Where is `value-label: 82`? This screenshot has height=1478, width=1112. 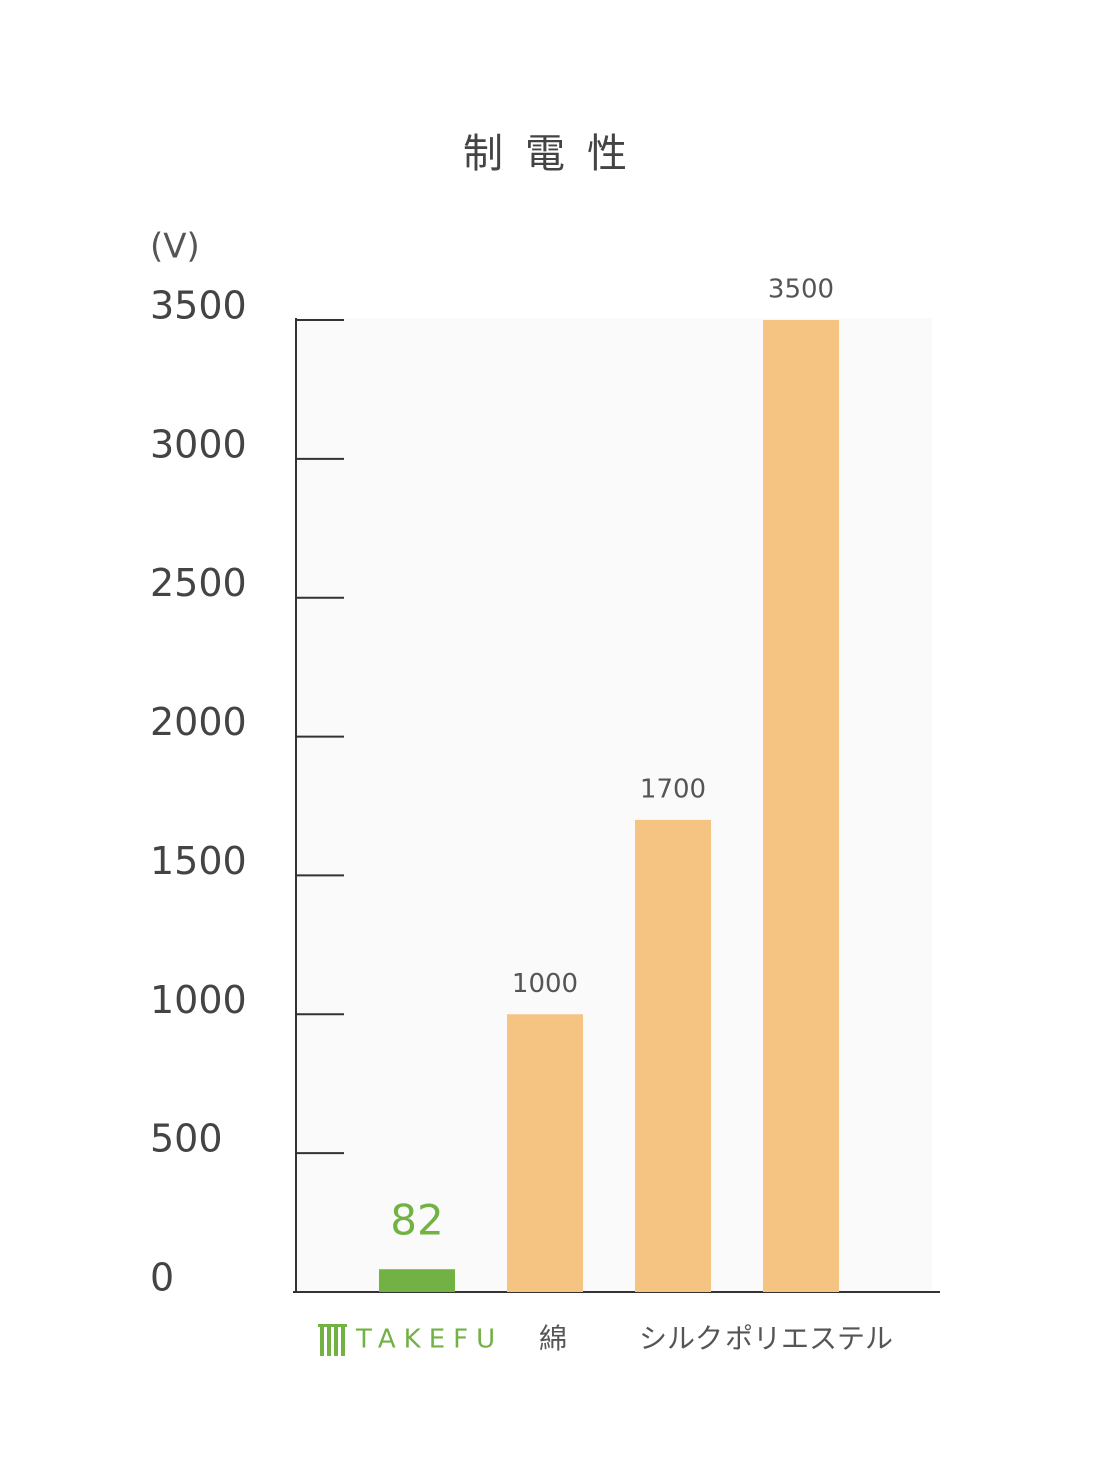 value-label: 82 is located at coordinates (416, 1220).